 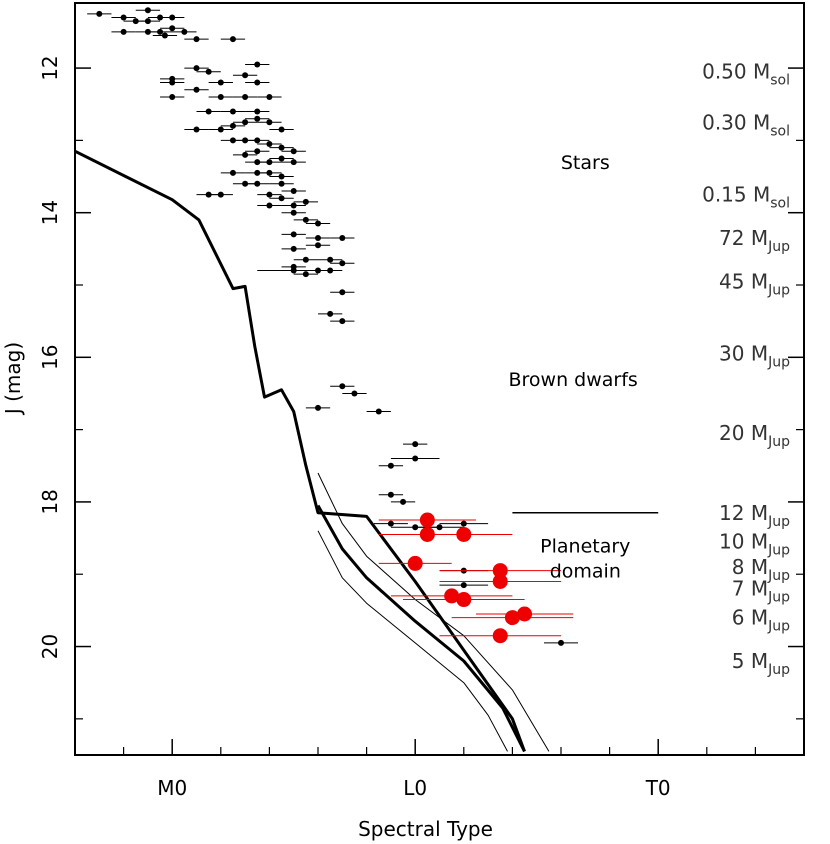 I want to click on region-label-3: domain, so click(x=585, y=572).